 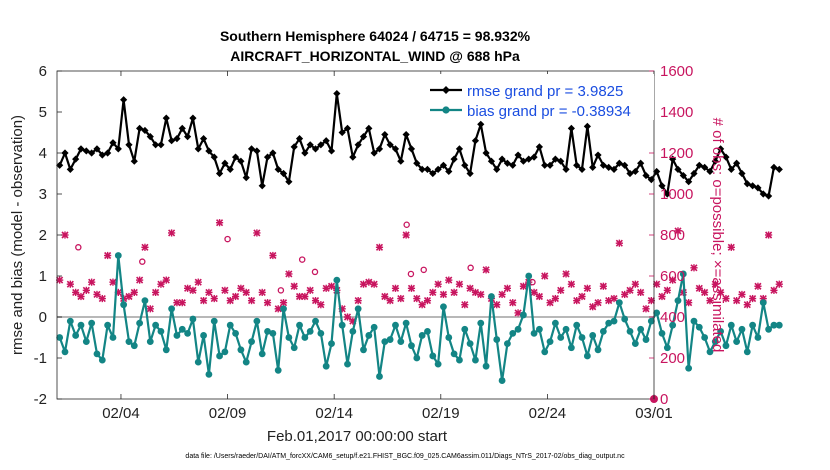 What do you see at coordinates (228, 413) in the screenshot?
I see `x-tick-label: 02/09` at bounding box center [228, 413].